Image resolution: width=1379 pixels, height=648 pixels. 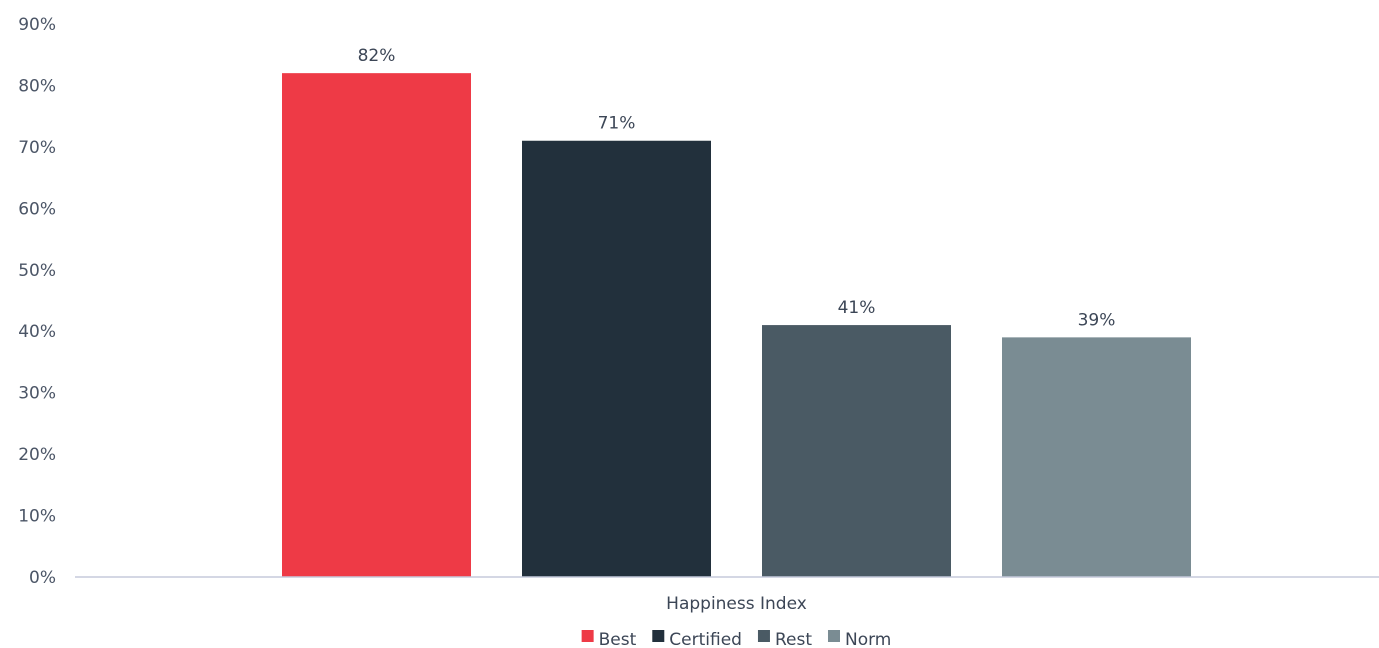 What do you see at coordinates (37, 332) in the screenshot?
I see `y-tick-label: 40%` at bounding box center [37, 332].